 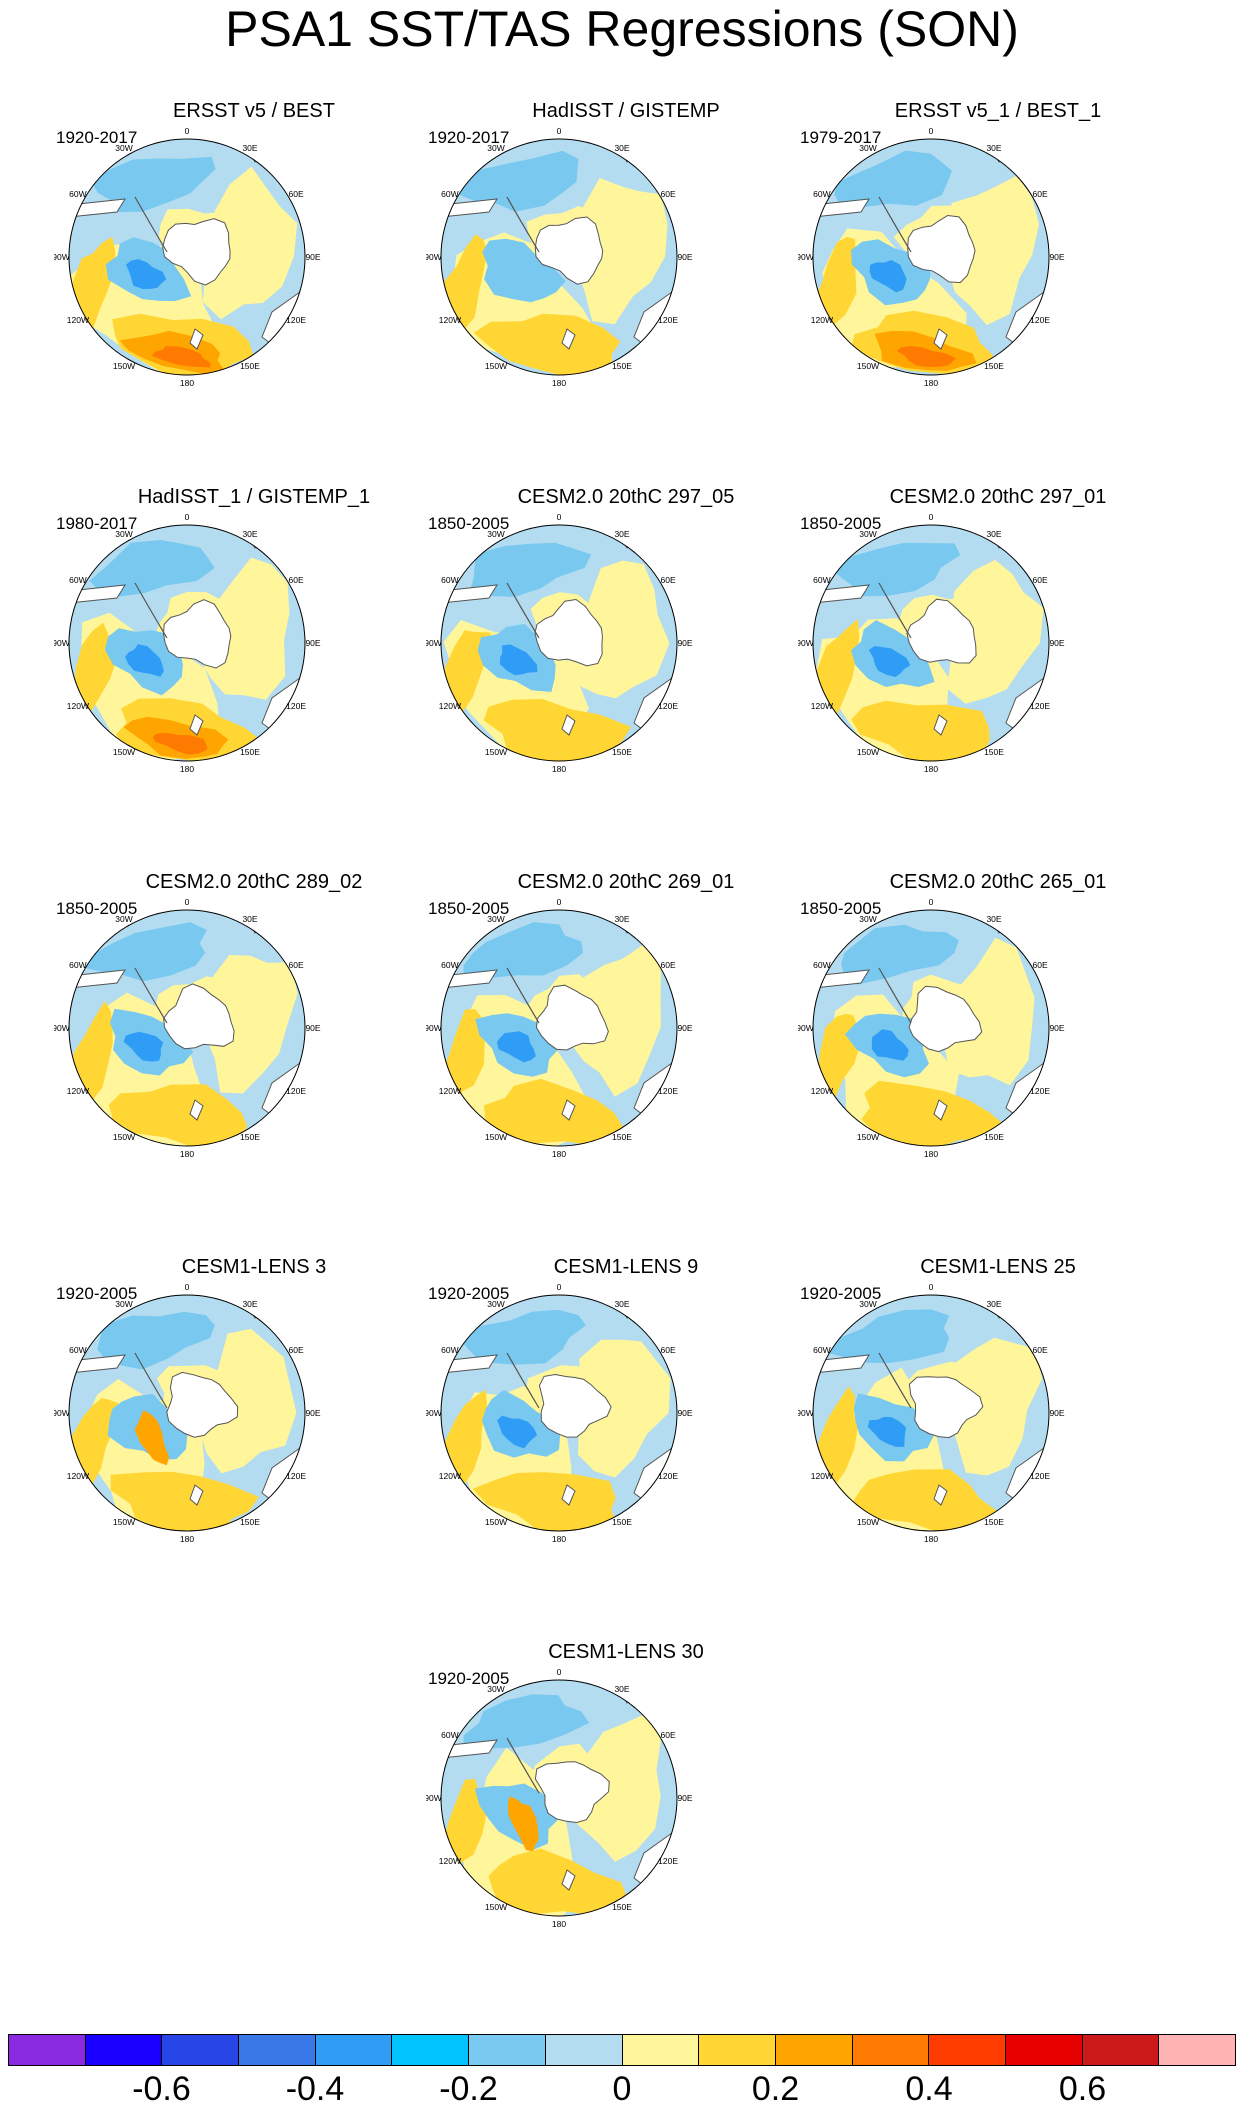 I want to click on panel-period: 1920-2005, so click(x=97, y=1293).